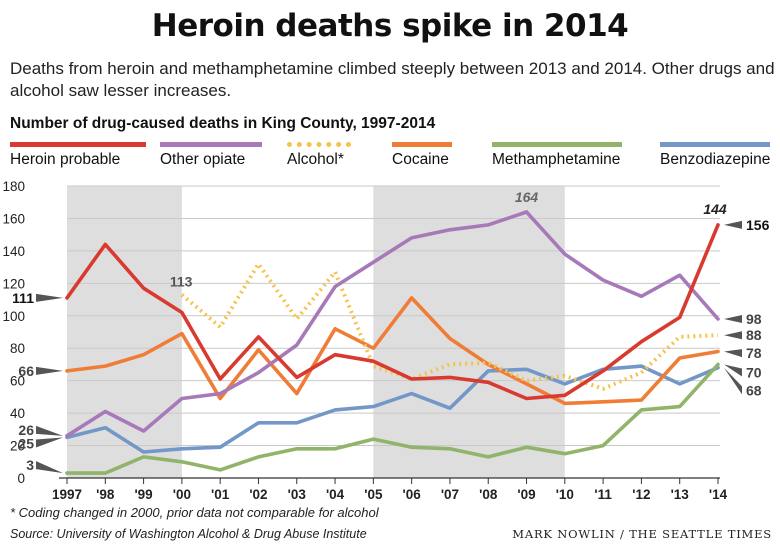  I want to click on y-tick-label: 80, so click(17, 348).